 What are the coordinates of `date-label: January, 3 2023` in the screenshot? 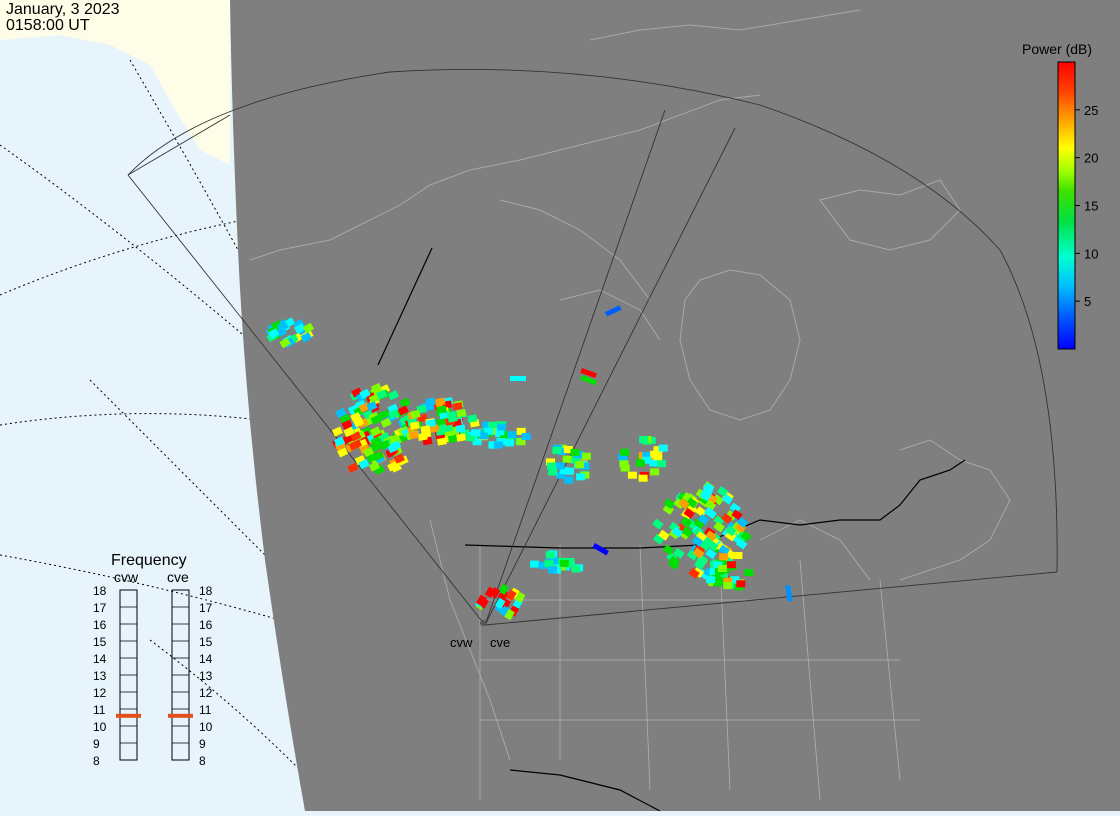 It's located at (63, 9).